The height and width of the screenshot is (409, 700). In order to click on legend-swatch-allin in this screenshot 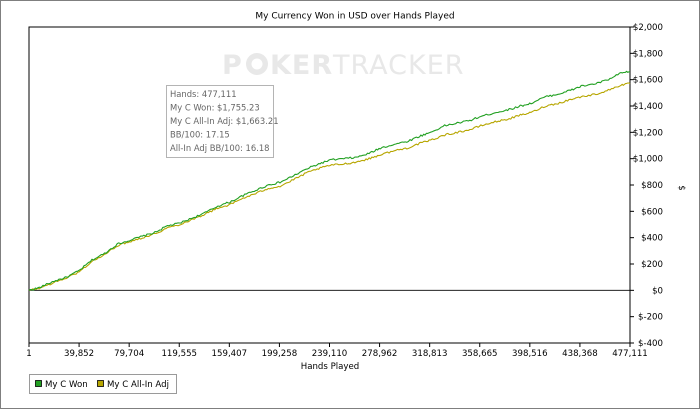, I will do `click(100, 383)`.